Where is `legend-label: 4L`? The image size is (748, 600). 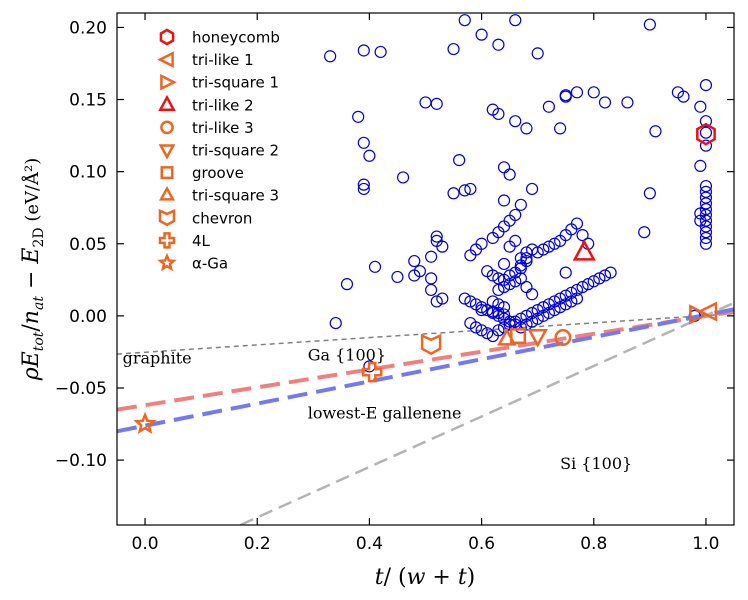
legend-label: 4L is located at coordinates (201, 241).